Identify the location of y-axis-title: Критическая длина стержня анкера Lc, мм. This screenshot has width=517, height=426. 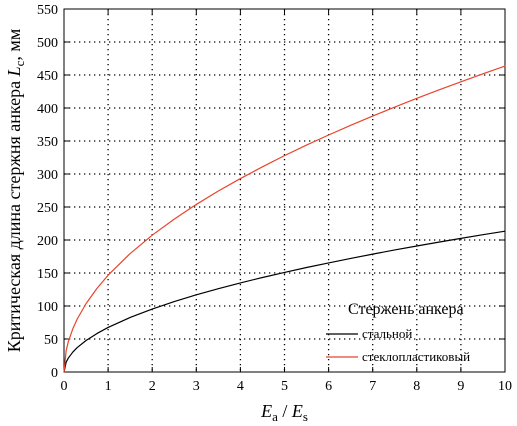
(15, 190).